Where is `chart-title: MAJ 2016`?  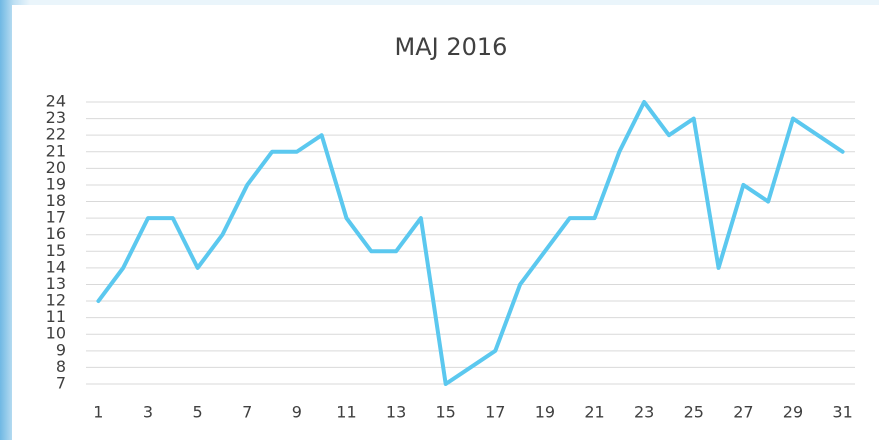 chart-title: MAJ 2016 is located at coordinates (451, 47).